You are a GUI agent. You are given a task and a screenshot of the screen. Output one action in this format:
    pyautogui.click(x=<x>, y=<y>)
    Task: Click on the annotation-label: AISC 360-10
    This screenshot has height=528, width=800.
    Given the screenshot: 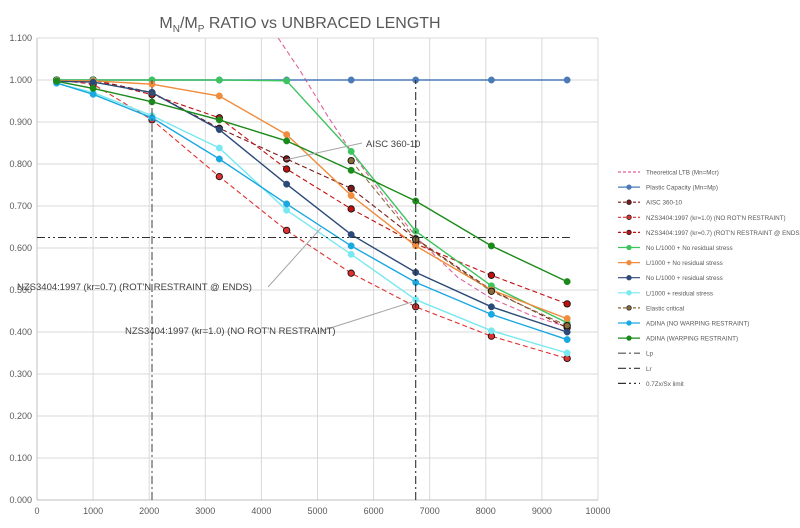 What is the action you would take?
    pyautogui.click(x=393, y=144)
    